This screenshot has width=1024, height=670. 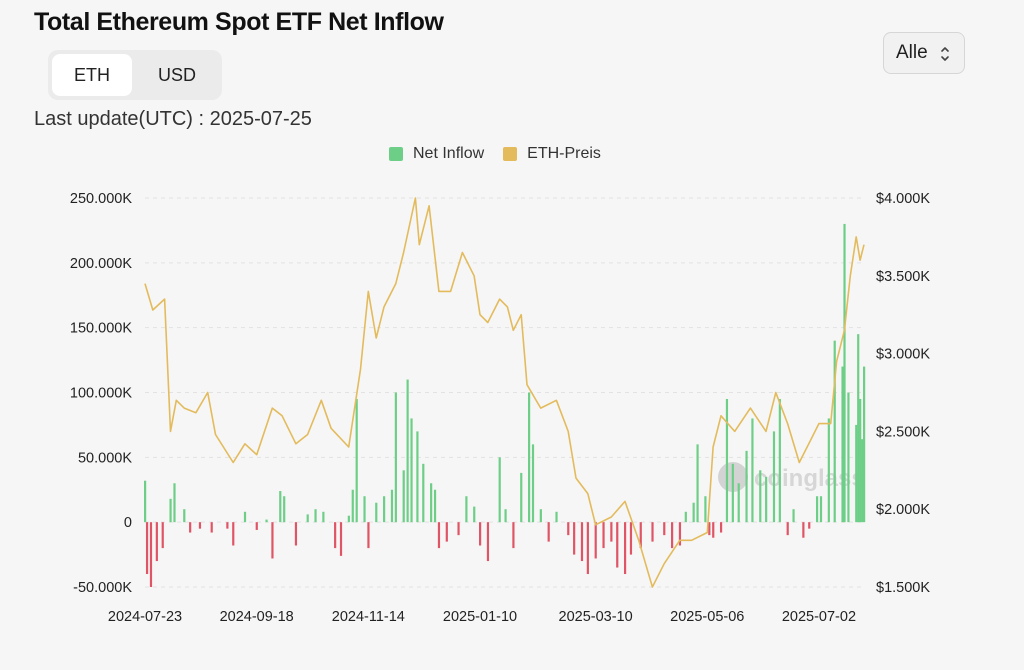 I want to click on toggle-usd-button: USD, so click(x=176, y=75).